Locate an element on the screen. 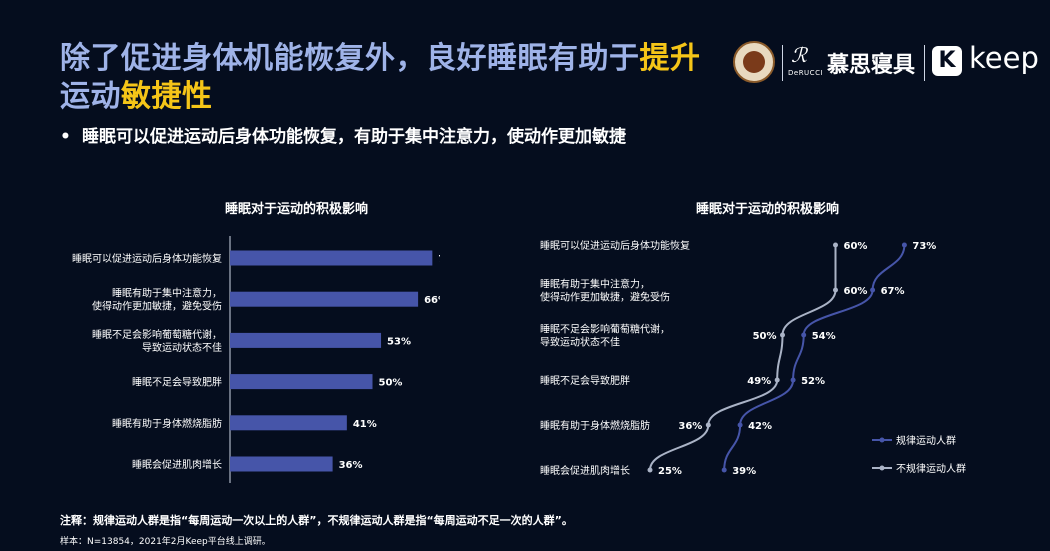  line-category-label: 睡眠会促进肌肉增长 is located at coordinates (585, 470).